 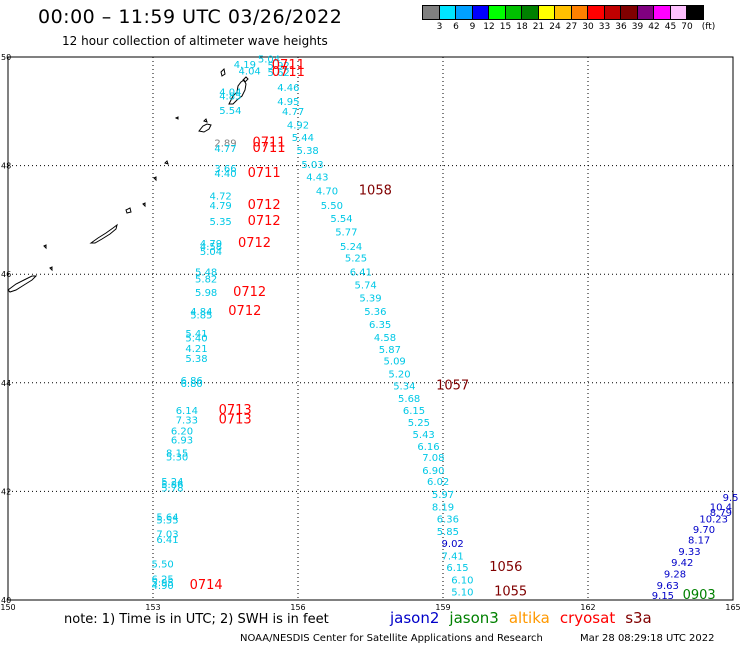 What do you see at coordinates (505, 27) in the screenshot?
I see `legend-label: 15` at bounding box center [505, 27].